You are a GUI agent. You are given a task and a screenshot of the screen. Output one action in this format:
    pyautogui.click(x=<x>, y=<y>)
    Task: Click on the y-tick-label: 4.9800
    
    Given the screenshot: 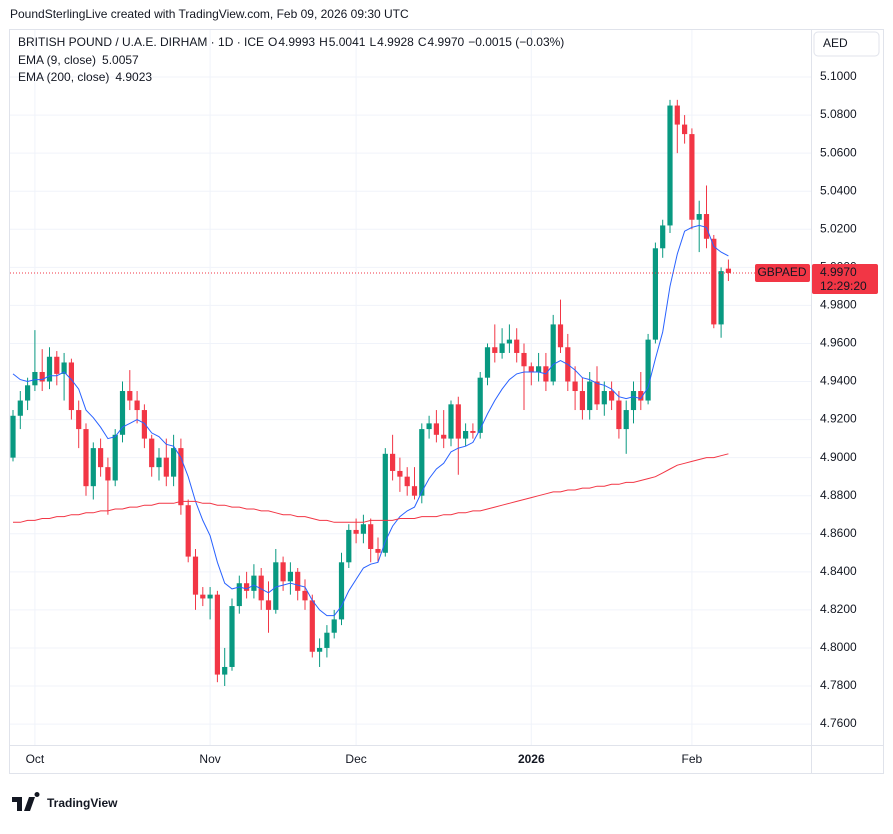 What is the action you would take?
    pyautogui.click(x=838, y=305)
    